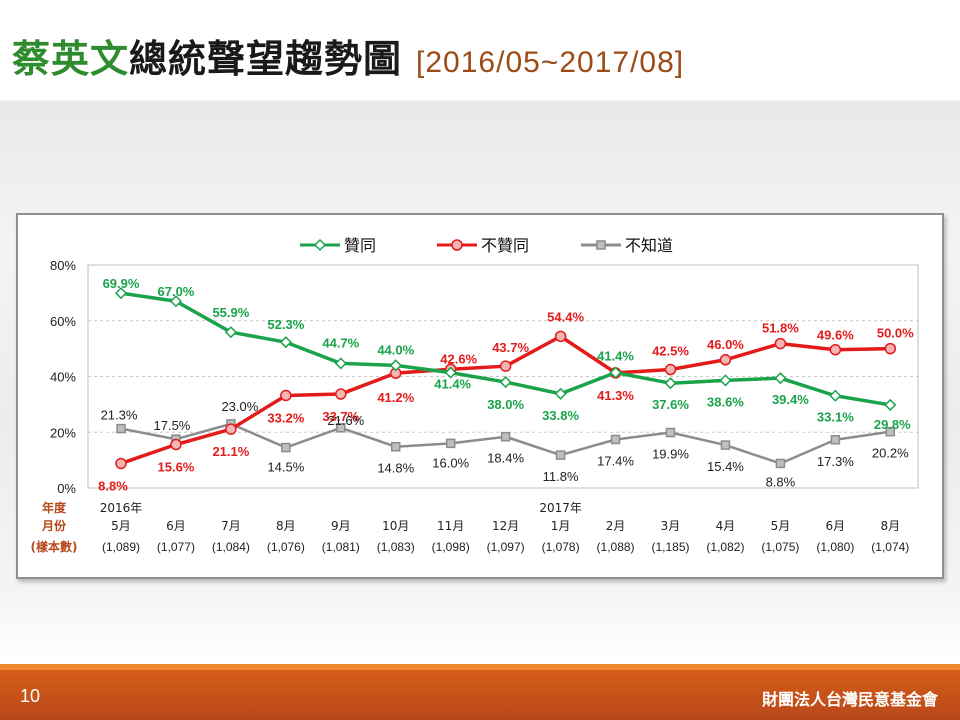 This screenshot has height=720, width=960. Describe the element at coordinates (121, 508) in the screenshot. I see `x-year-label: 2016年` at that location.